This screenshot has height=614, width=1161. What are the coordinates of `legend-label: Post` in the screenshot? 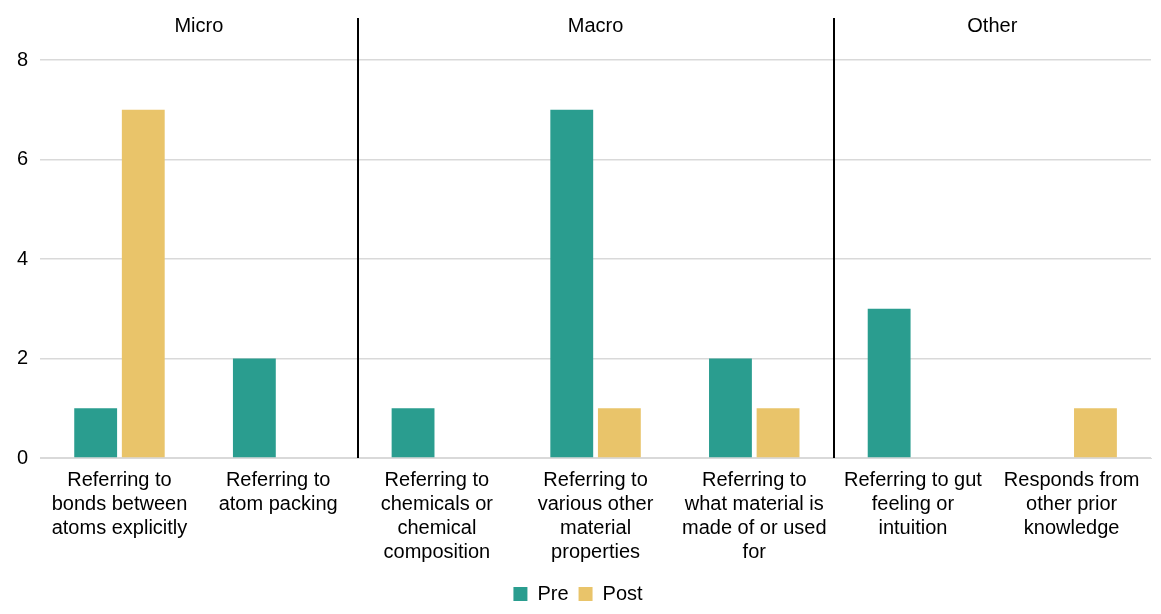 It's located at (623, 592).